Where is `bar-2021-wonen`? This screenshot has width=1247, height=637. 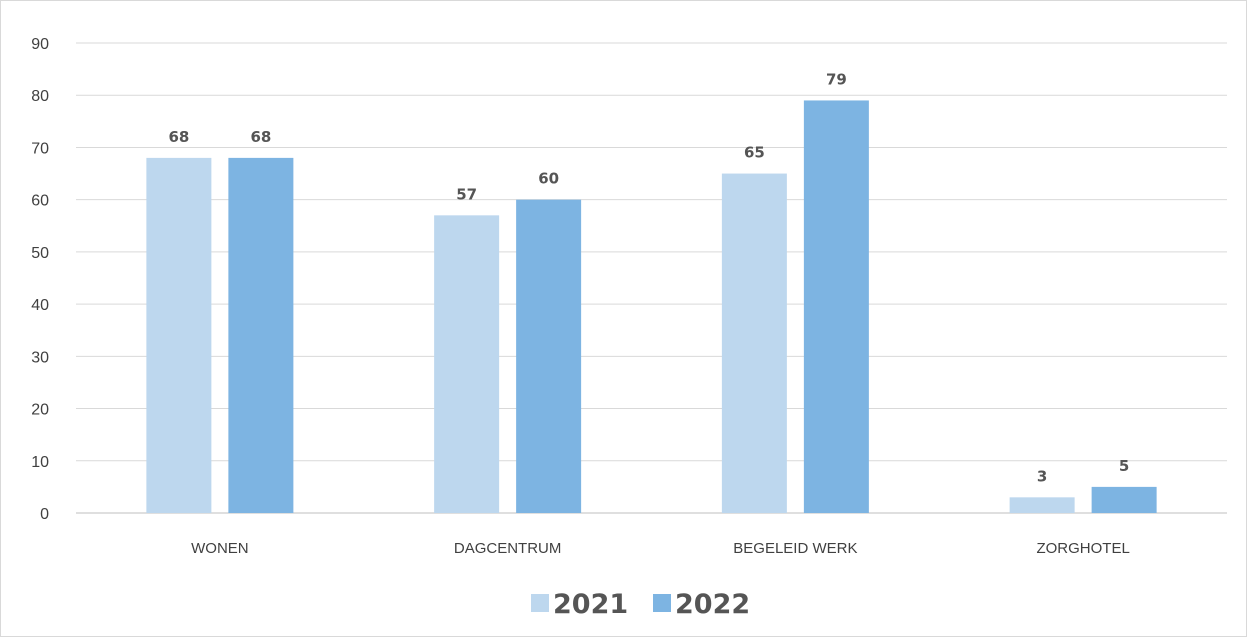 bar-2021-wonen is located at coordinates (179, 335).